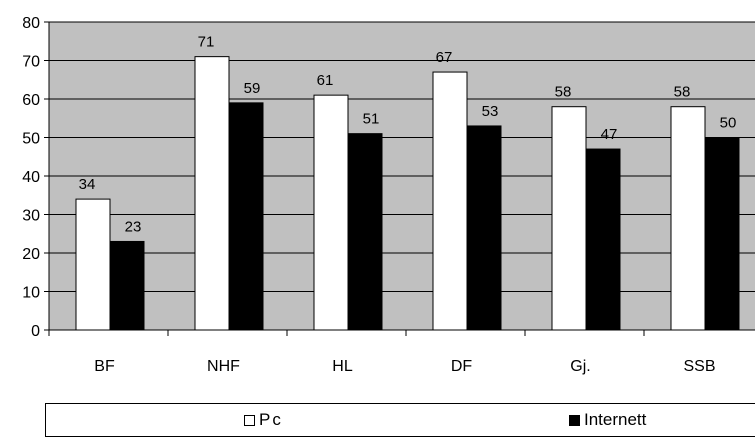 This screenshot has height=437, width=755. I want to click on y-tick-label: 60, so click(31, 100).